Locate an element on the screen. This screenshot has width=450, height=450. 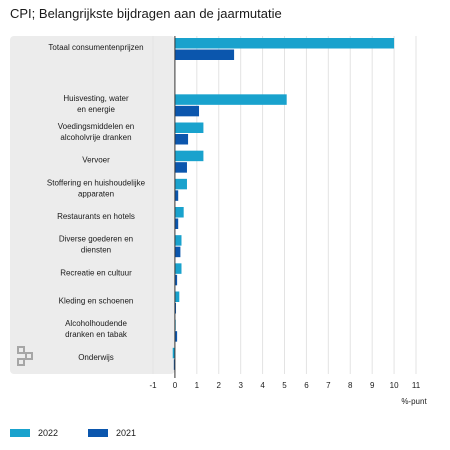
category-label: Recreatie en cultuur is located at coordinates (96, 272).